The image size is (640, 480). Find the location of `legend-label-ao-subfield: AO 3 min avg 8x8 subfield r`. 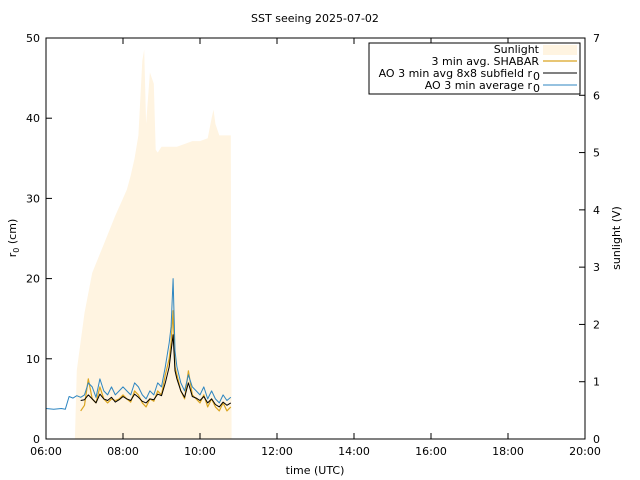

legend-label-ao-subfield: AO 3 min avg 8x8 subfield r is located at coordinates (456, 73).